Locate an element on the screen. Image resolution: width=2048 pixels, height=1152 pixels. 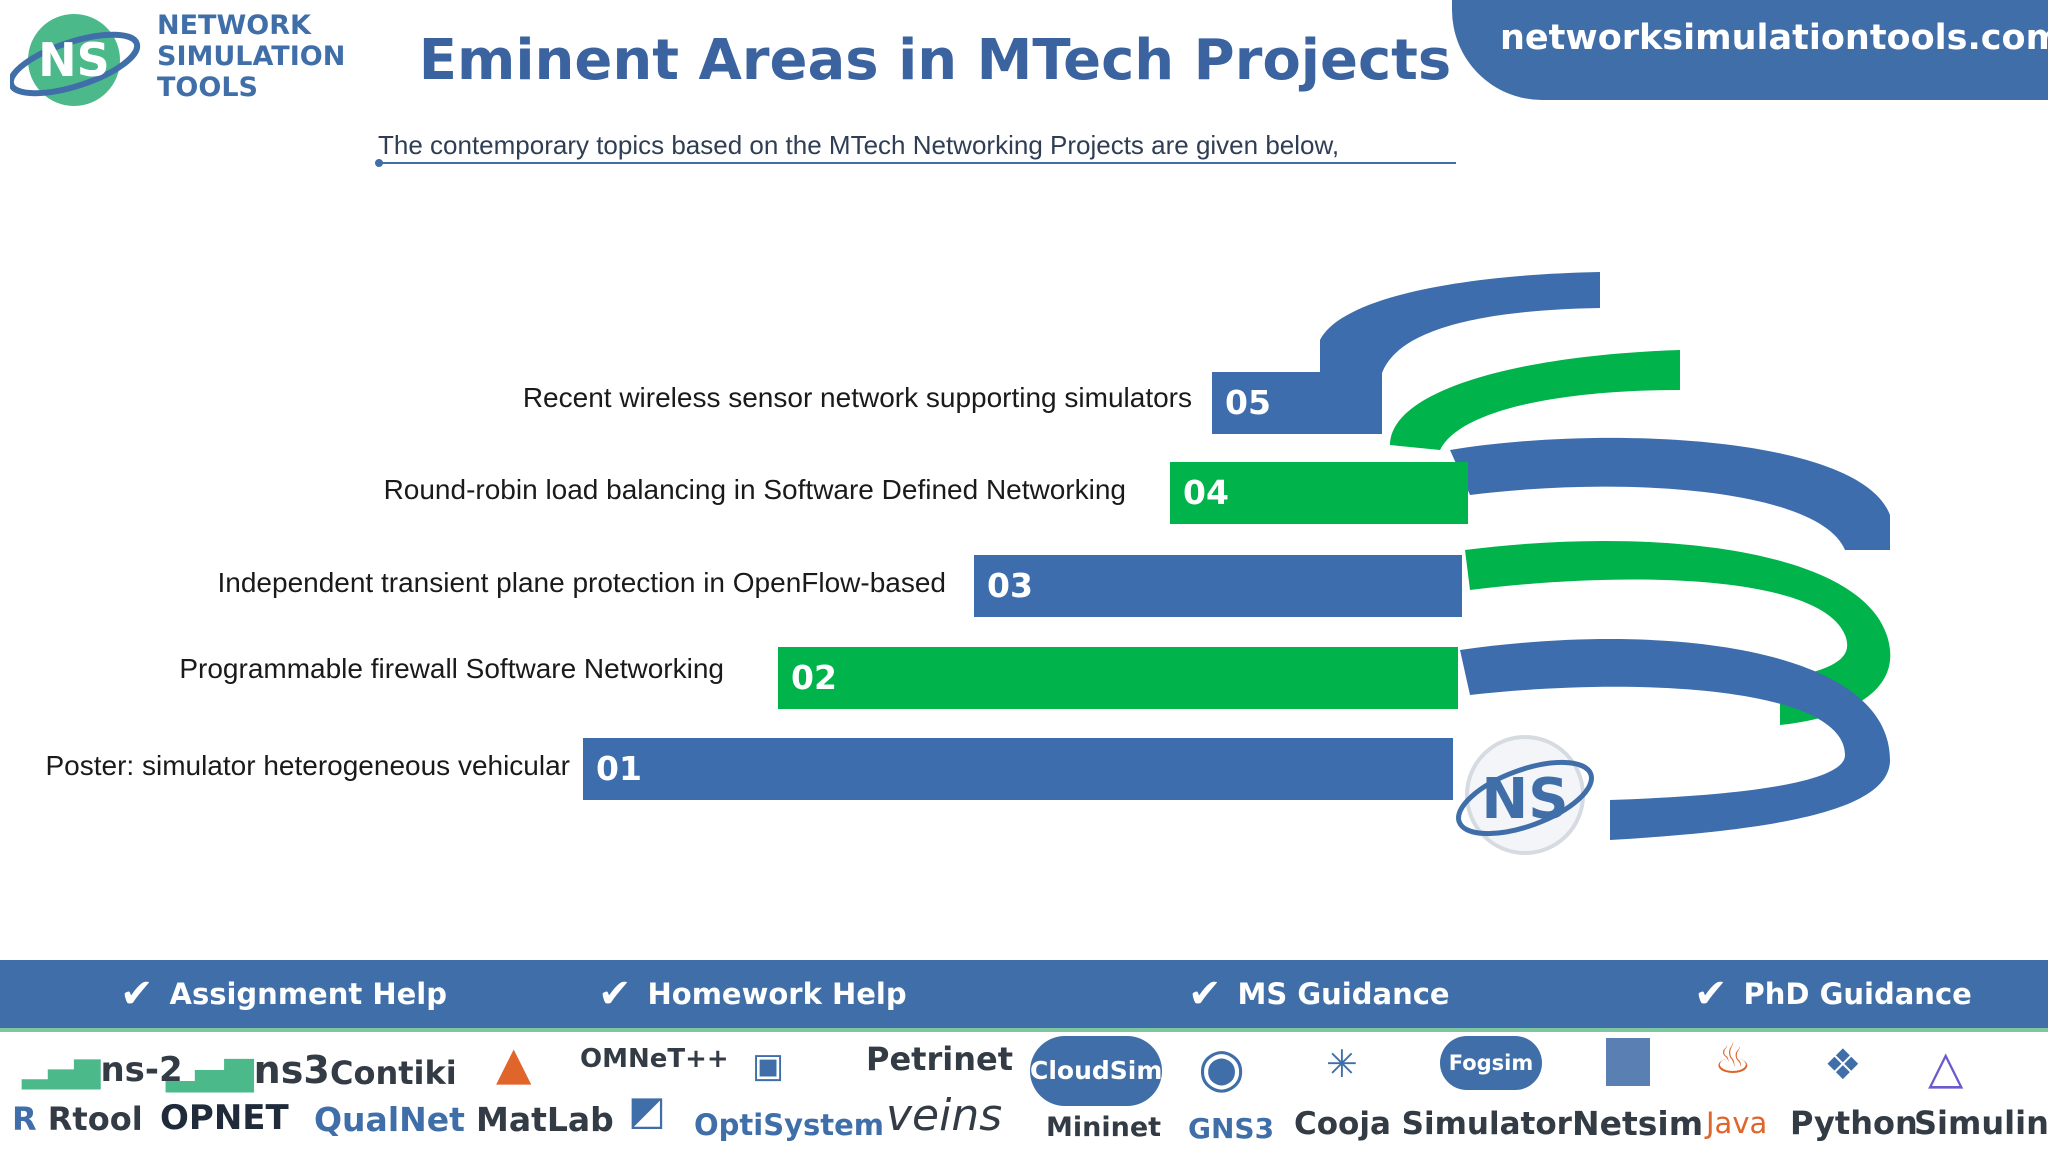
tool-cooja-simulator: Cooja Simulator is located at coordinates (1433, 1124).